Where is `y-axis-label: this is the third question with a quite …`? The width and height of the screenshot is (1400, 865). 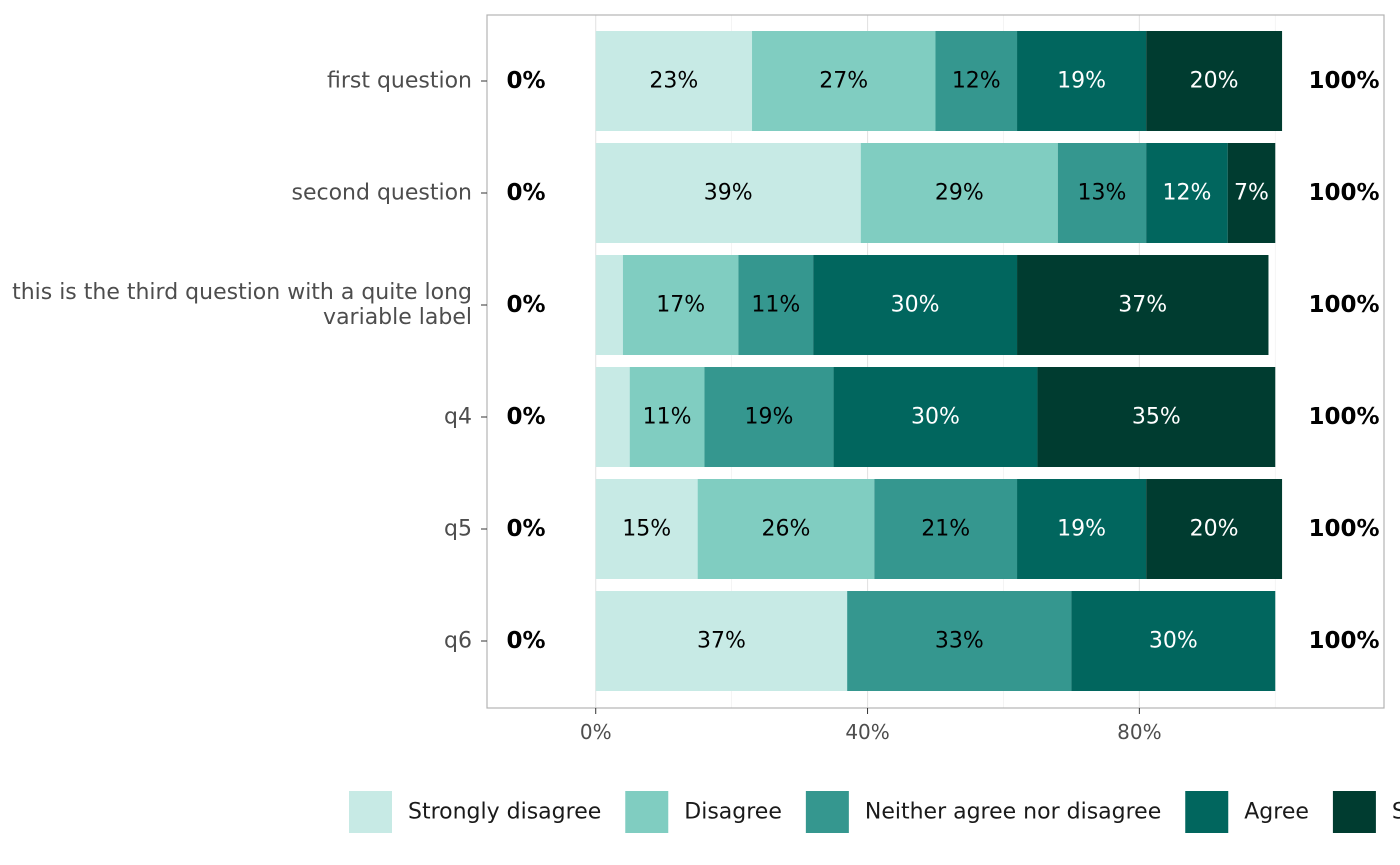
y-axis-label: this is the third question with a quite … is located at coordinates (242, 292).